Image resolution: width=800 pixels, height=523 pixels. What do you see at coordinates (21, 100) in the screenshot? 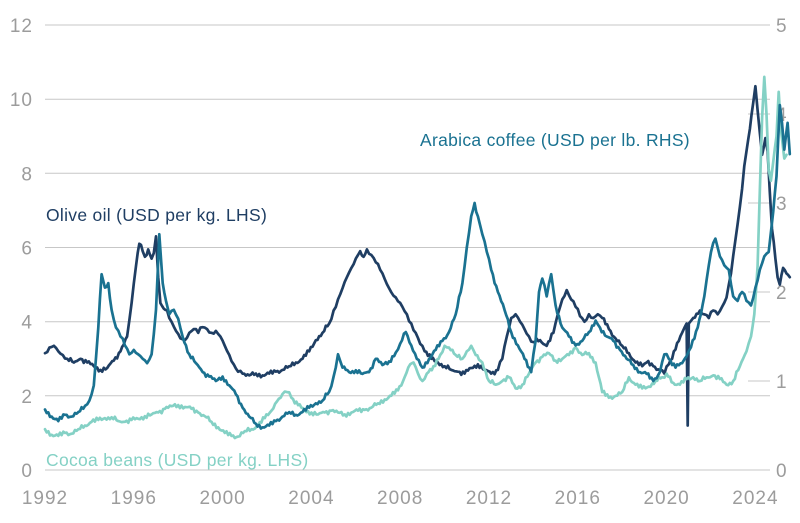
I see `left-axis-tick-label: 10` at bounding box center [21, 100].